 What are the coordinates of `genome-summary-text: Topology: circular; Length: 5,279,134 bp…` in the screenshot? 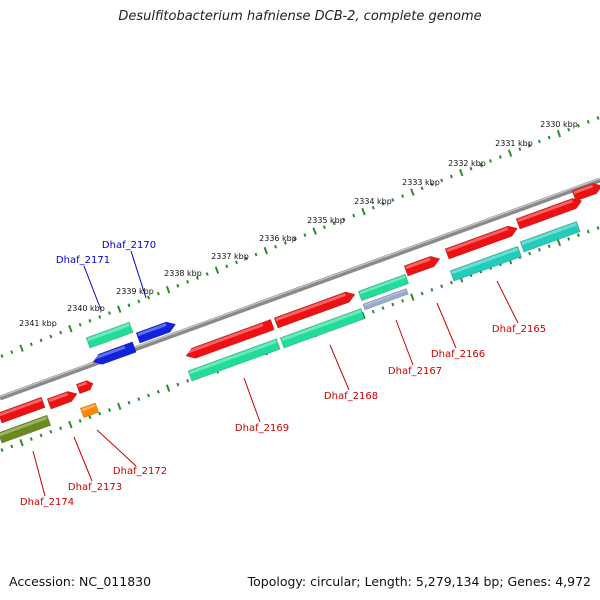 It's located at (419, 581).